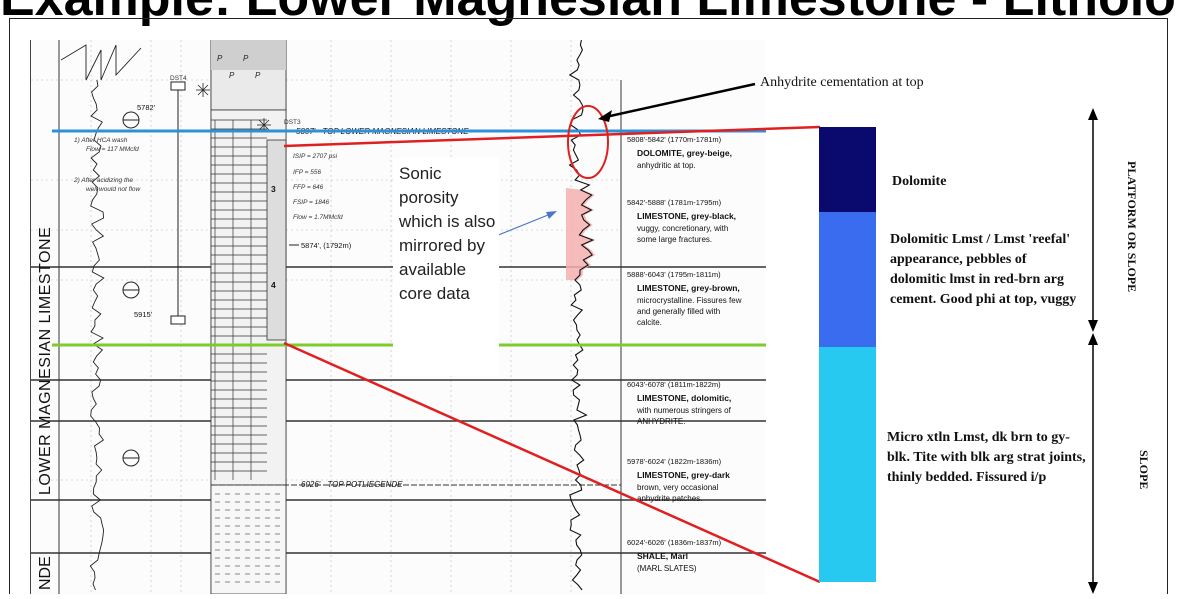 Image resolution: width=1177 pixels, height=599 pixels. Describe the element at coordinates (326, 245) in the screenshot. I see `depth-5874: 5874', (1792m)` at that location.